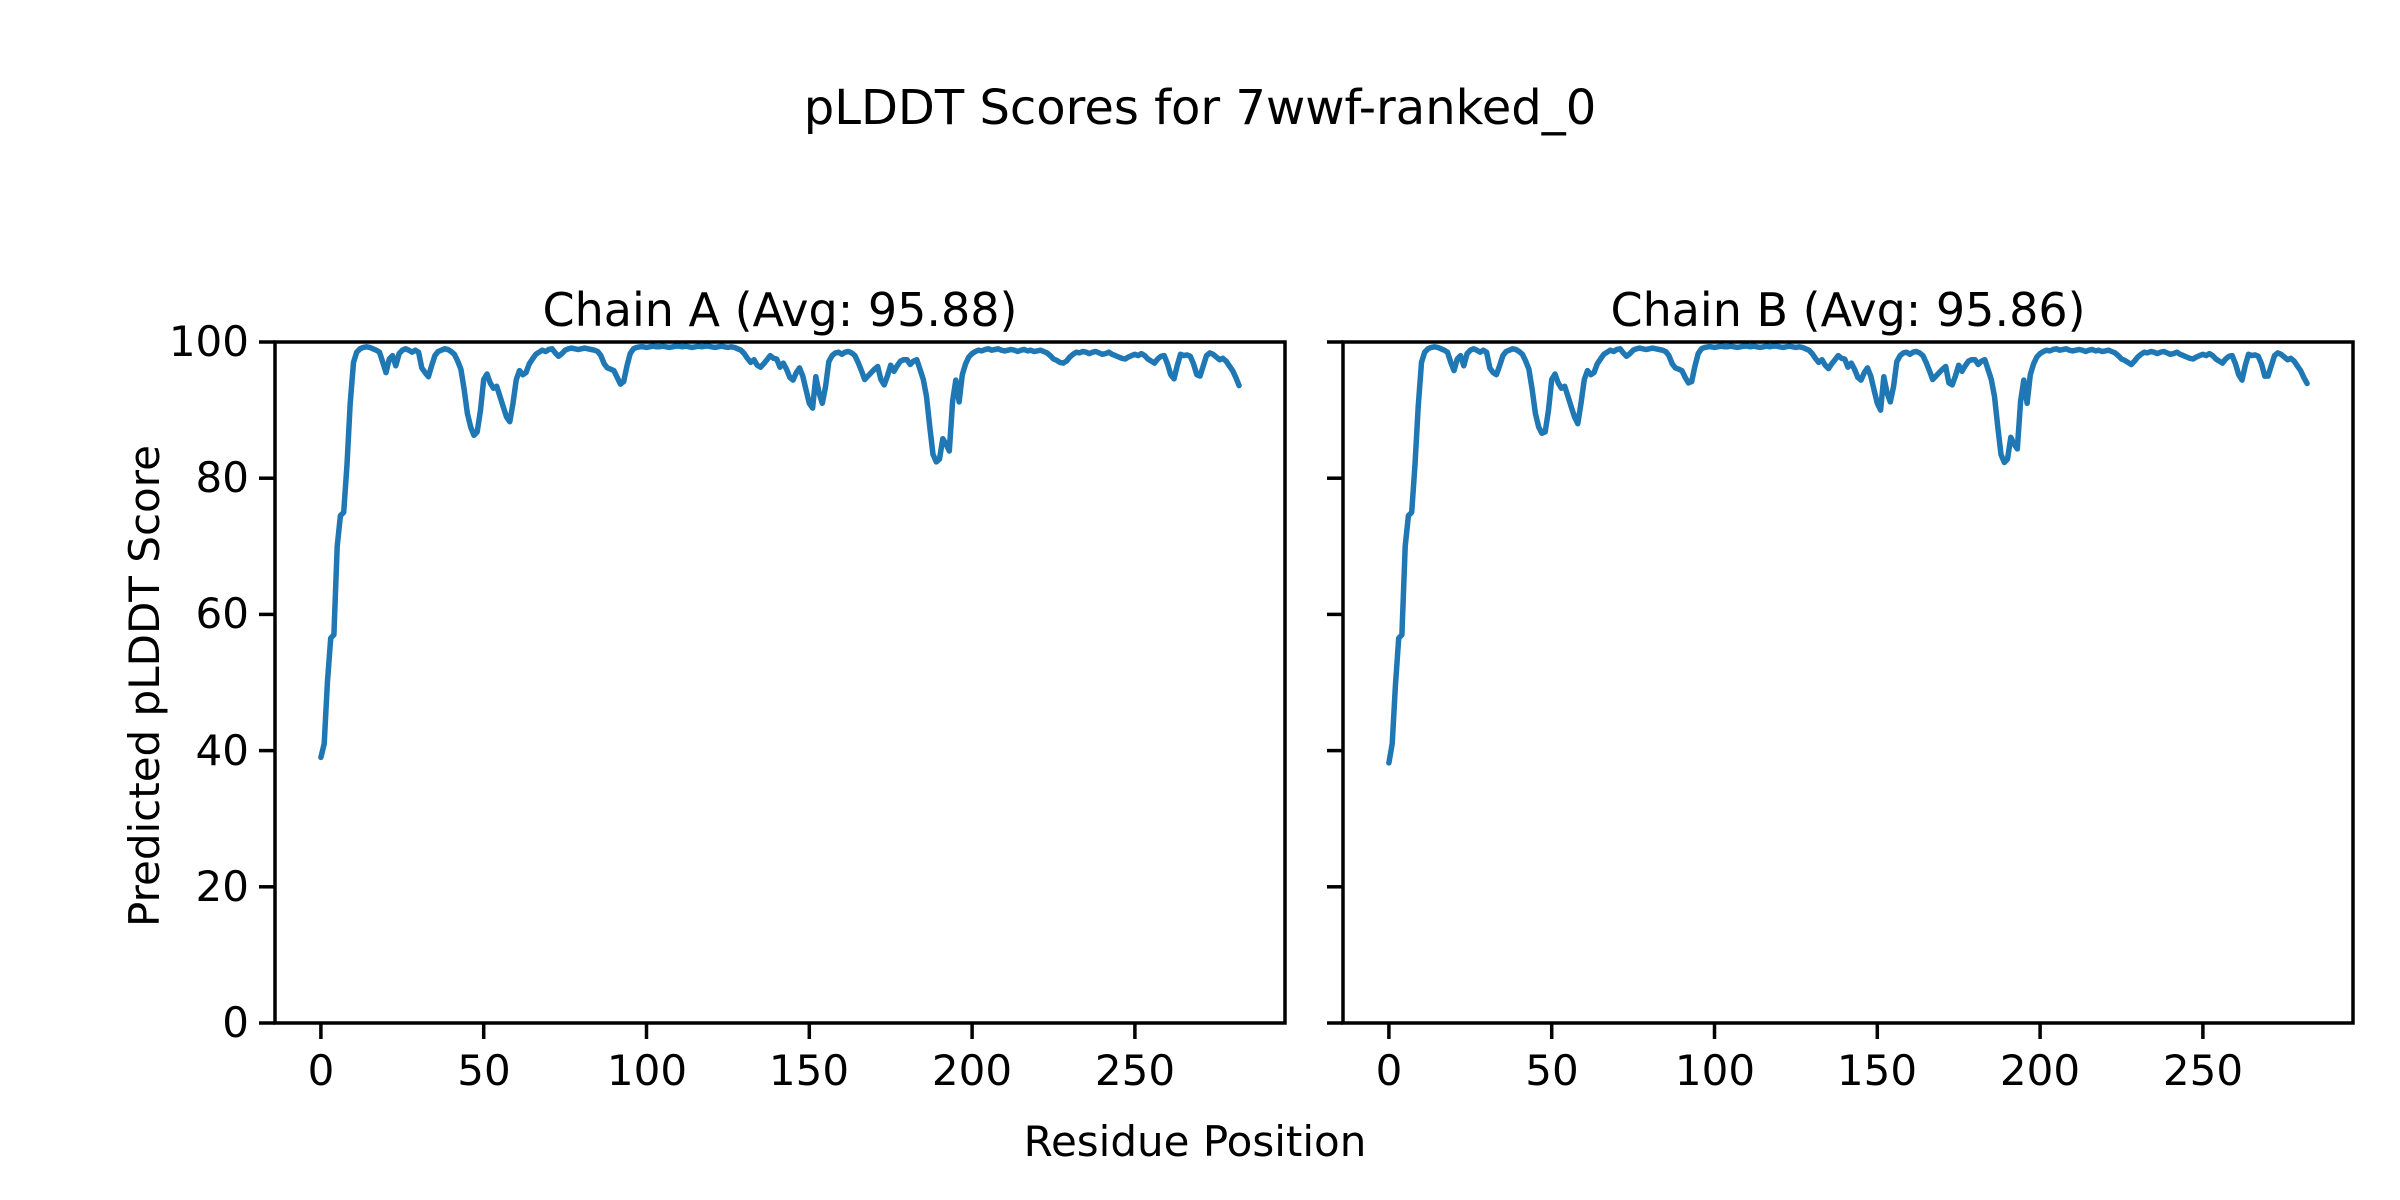 Image resolution: width=2400 pixels, height=1200 pixels. What do you see at coordinates (1848, 310) in the screenshot?
I see `chain-b-title: Chain B (Avg: 95.86)` at bounding box center [1848, 310].